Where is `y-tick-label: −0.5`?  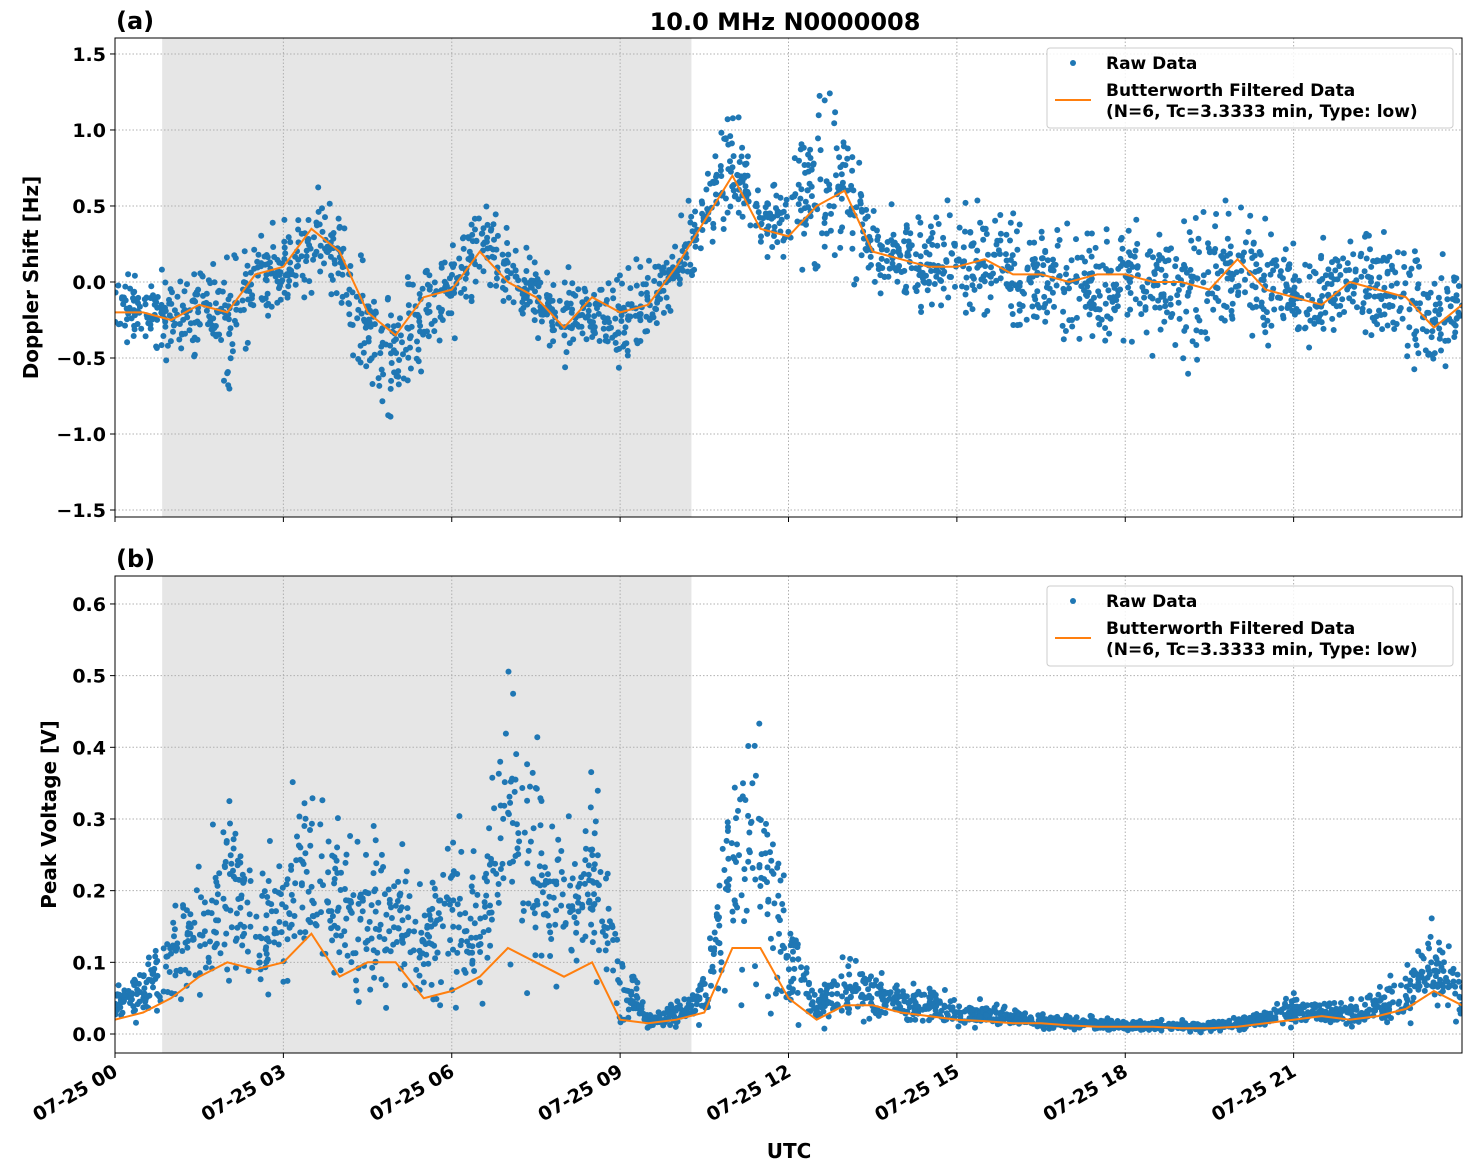 y-tick-label: −0.5 is located at coordinates (81, 359).